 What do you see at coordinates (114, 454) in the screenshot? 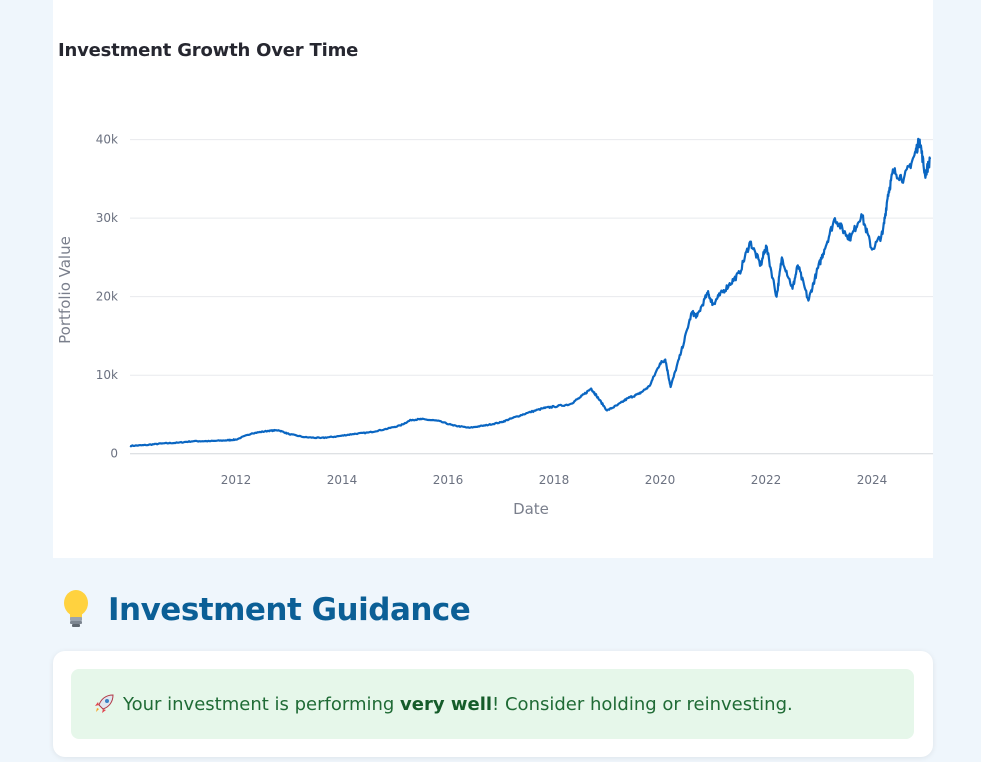
I see `y-tick-label: 0` at bounding box center [114, 454].